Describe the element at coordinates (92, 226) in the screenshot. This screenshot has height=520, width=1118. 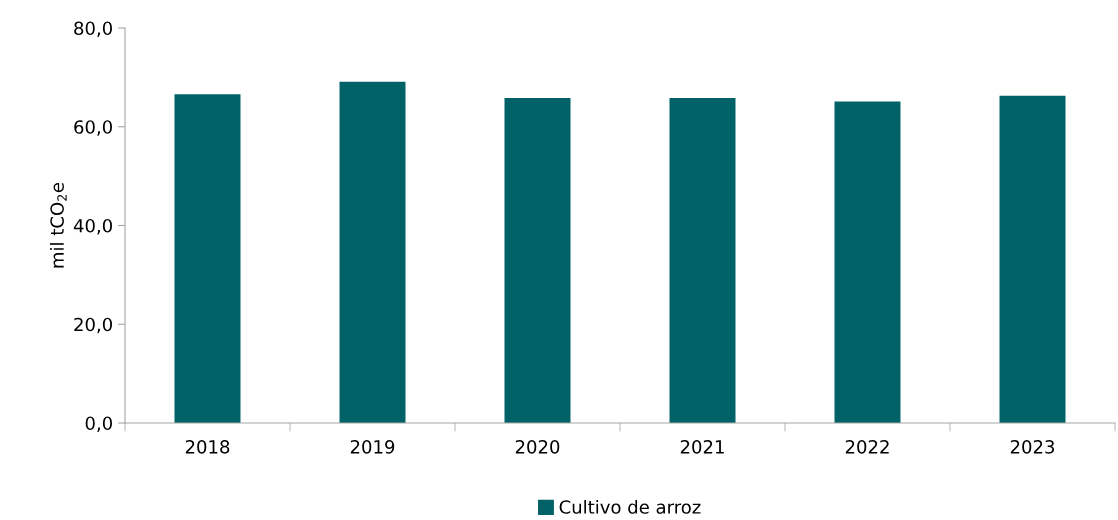
I see `y-tick-label: 40,0` at that location.